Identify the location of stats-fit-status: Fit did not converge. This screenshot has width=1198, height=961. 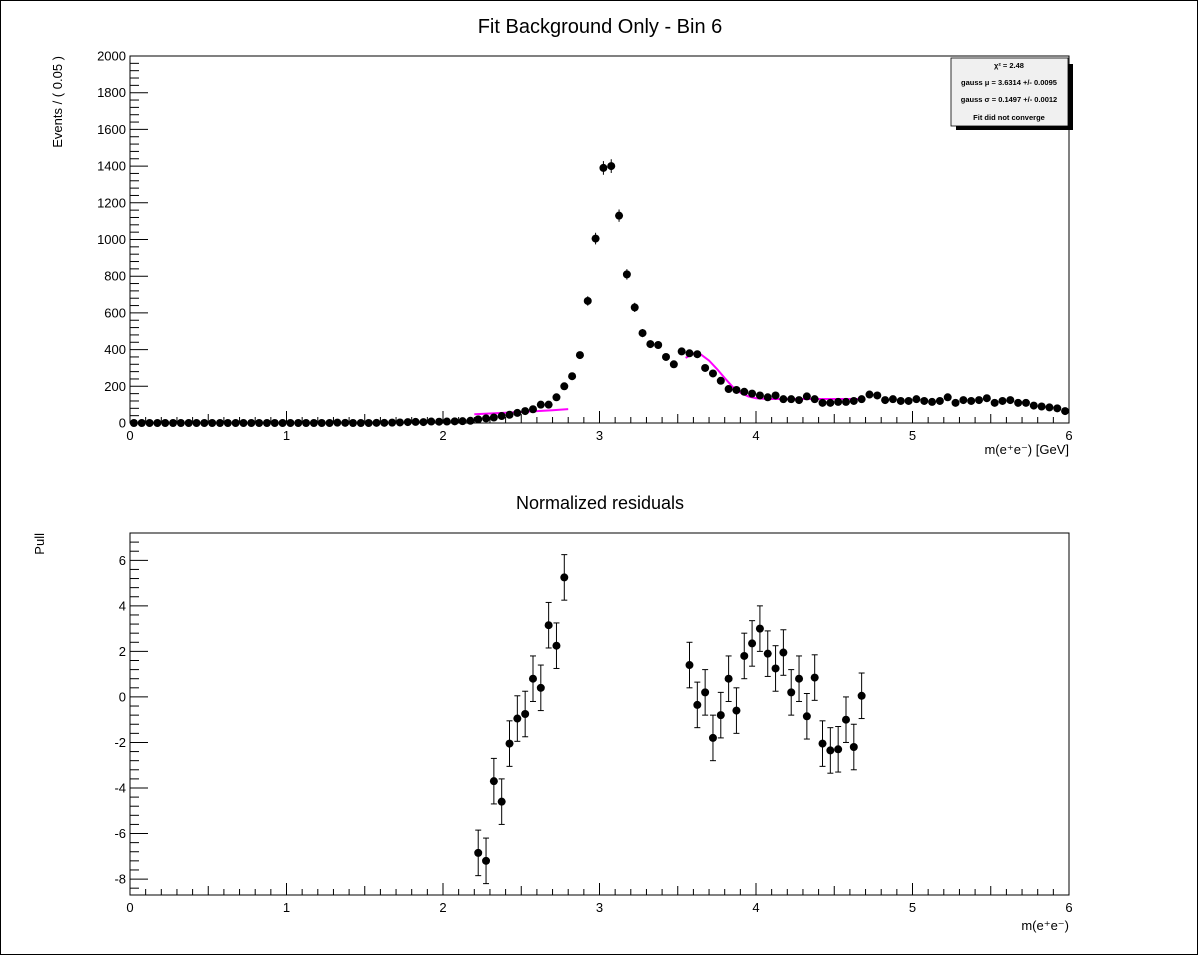
(1009, 117).